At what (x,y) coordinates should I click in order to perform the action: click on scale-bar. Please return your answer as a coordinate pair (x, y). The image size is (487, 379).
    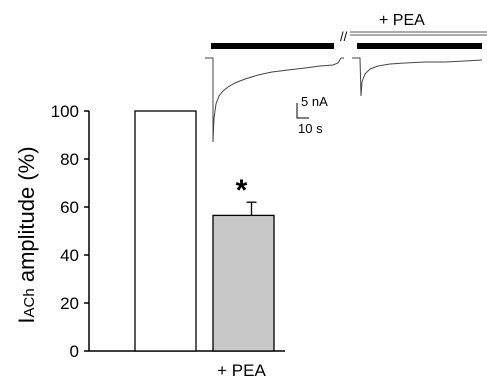
    Looking at the image, I should click on (302, 111).